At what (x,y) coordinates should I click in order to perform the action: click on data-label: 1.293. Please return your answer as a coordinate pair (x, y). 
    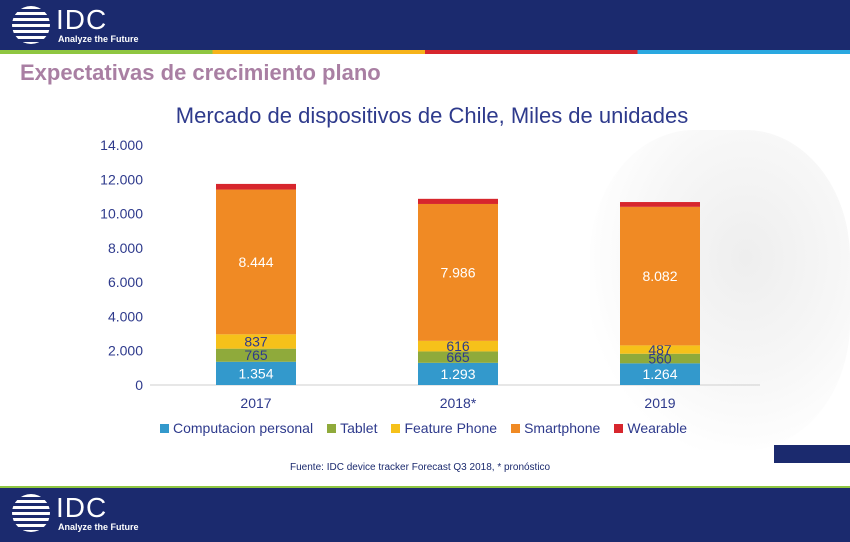
    Looking at the image, I should click on (457, 374).